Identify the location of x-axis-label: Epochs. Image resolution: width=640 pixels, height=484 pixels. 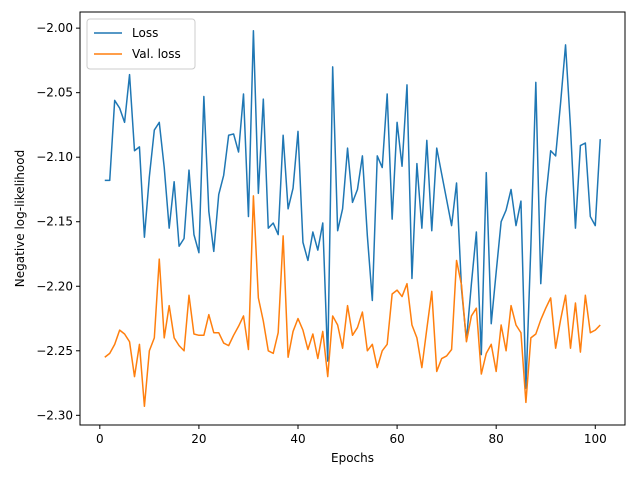
(352, 458).